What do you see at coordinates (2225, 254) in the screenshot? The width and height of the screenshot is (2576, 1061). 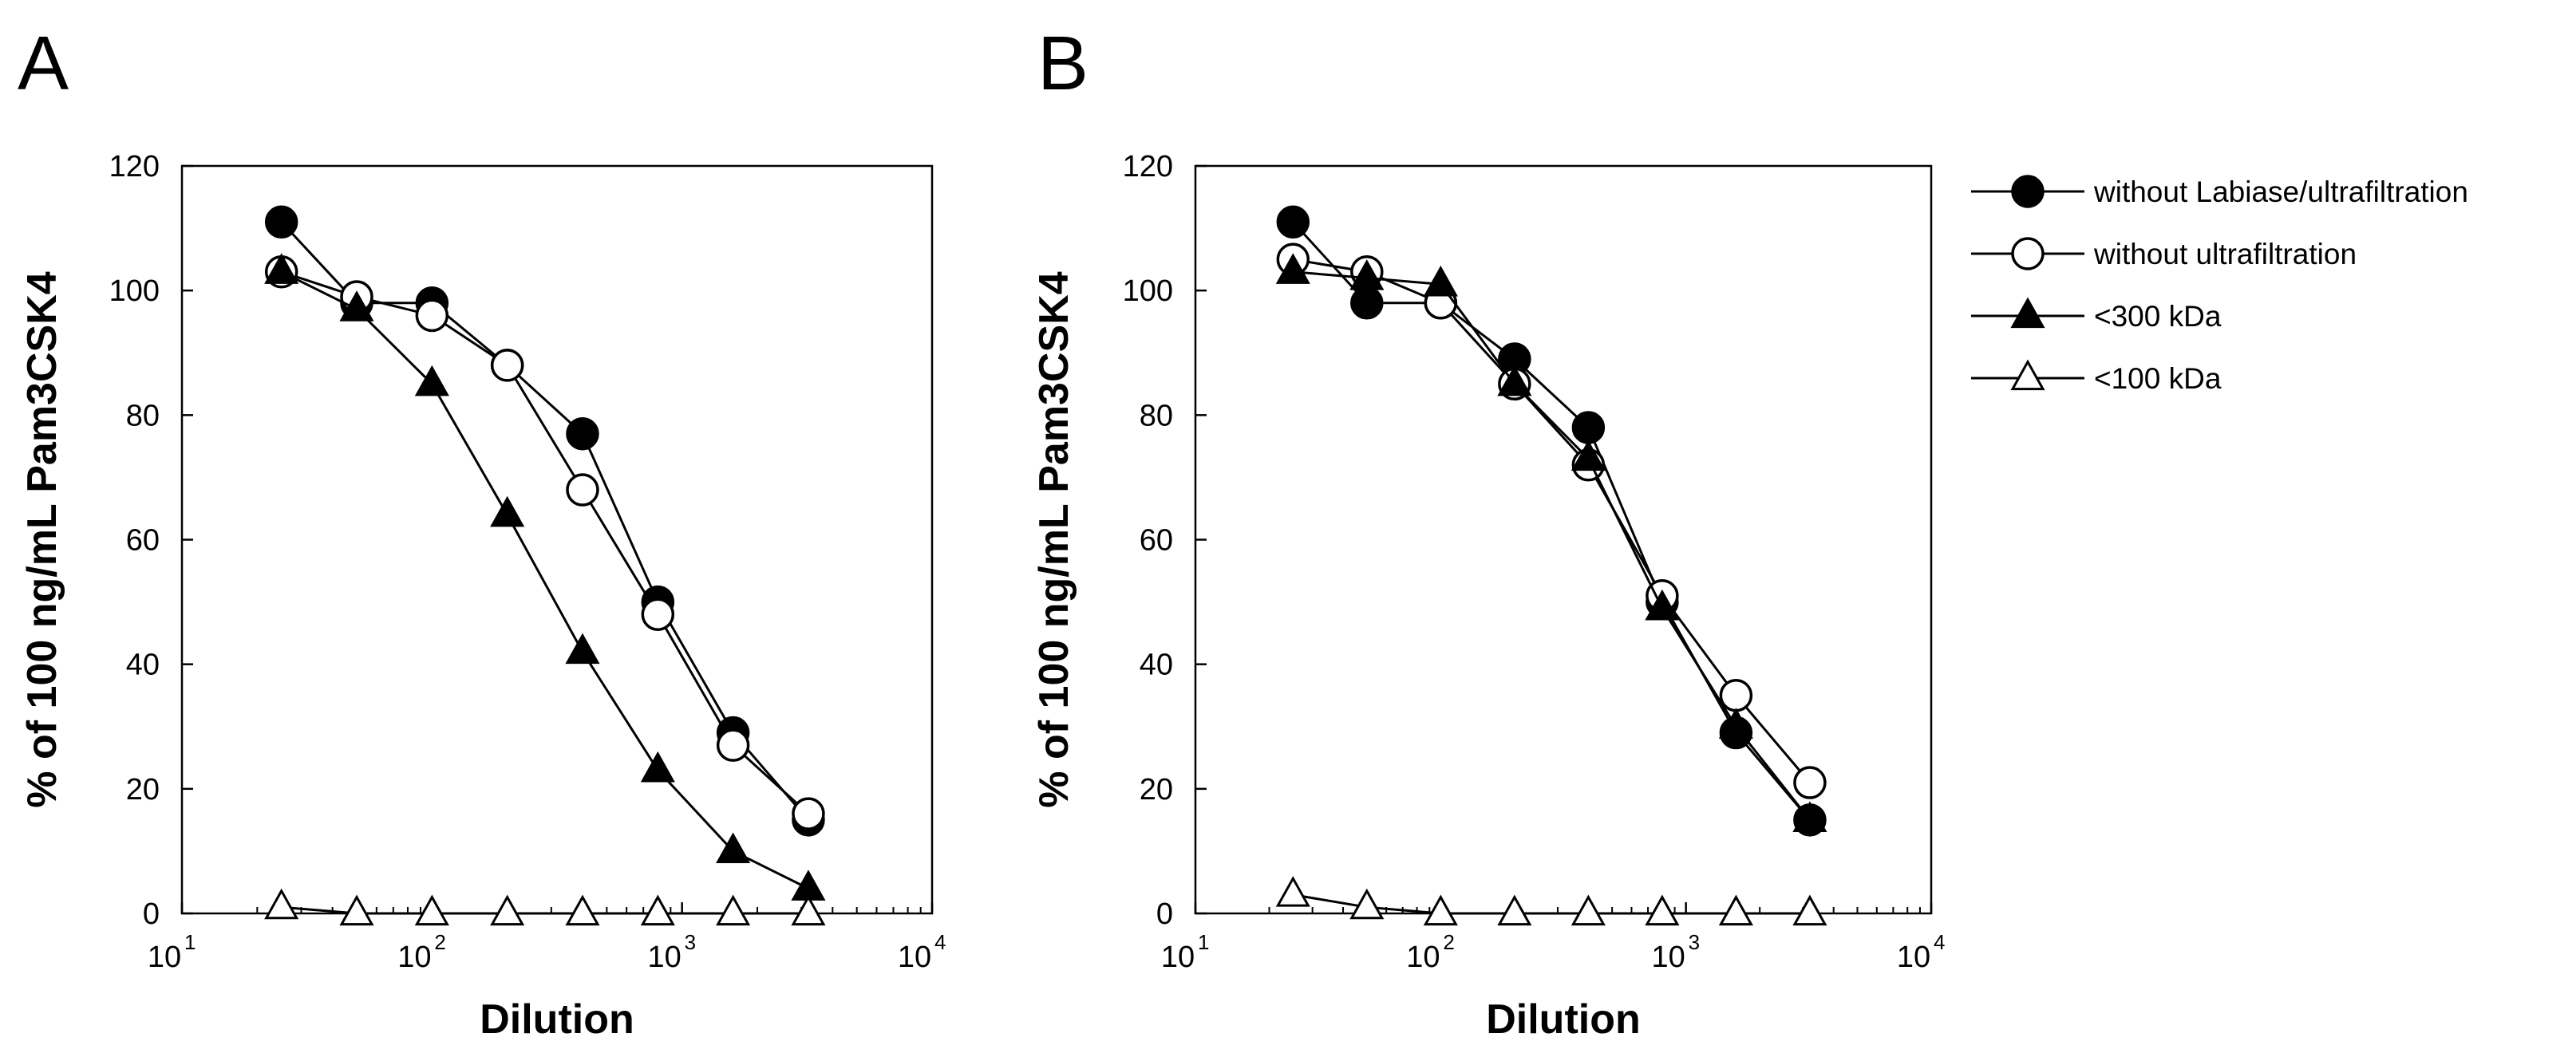 I see `legend-label: without ultrafiltration` at bounding box center [2225, 254].